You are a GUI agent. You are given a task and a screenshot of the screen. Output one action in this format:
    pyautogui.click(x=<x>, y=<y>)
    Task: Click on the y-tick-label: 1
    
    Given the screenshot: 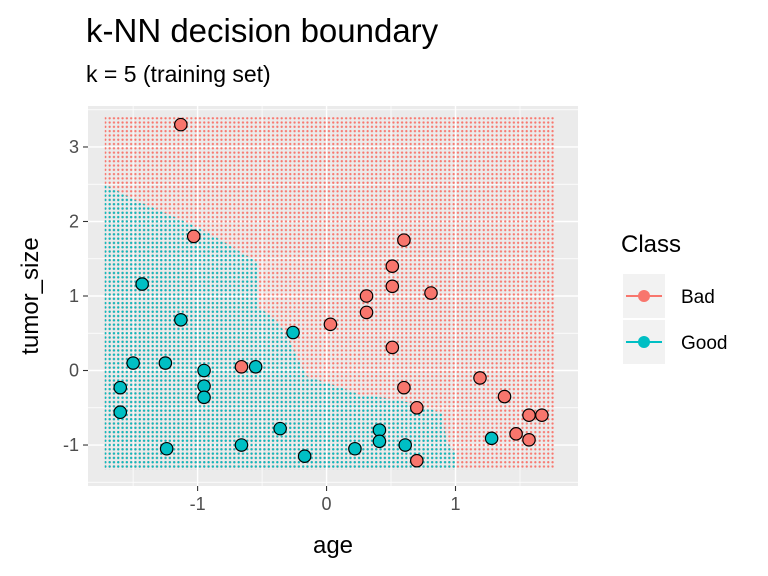 What is the action you would take?
    pyautogui.click(x=74, y=296)
    